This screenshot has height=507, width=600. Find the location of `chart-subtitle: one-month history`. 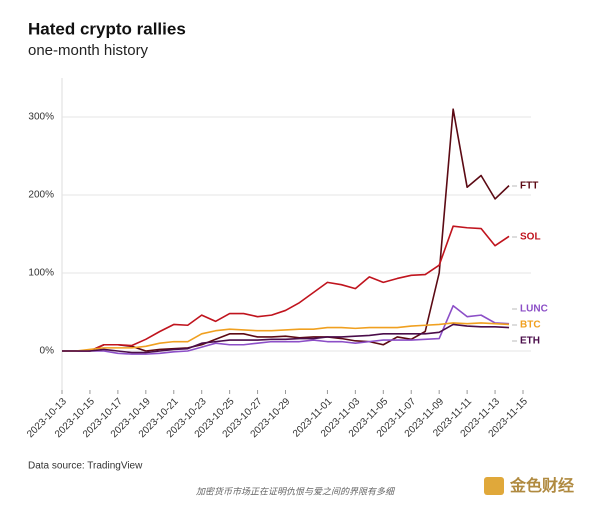

chart-subtitle: one-month history is located at coordinates (88, 50).